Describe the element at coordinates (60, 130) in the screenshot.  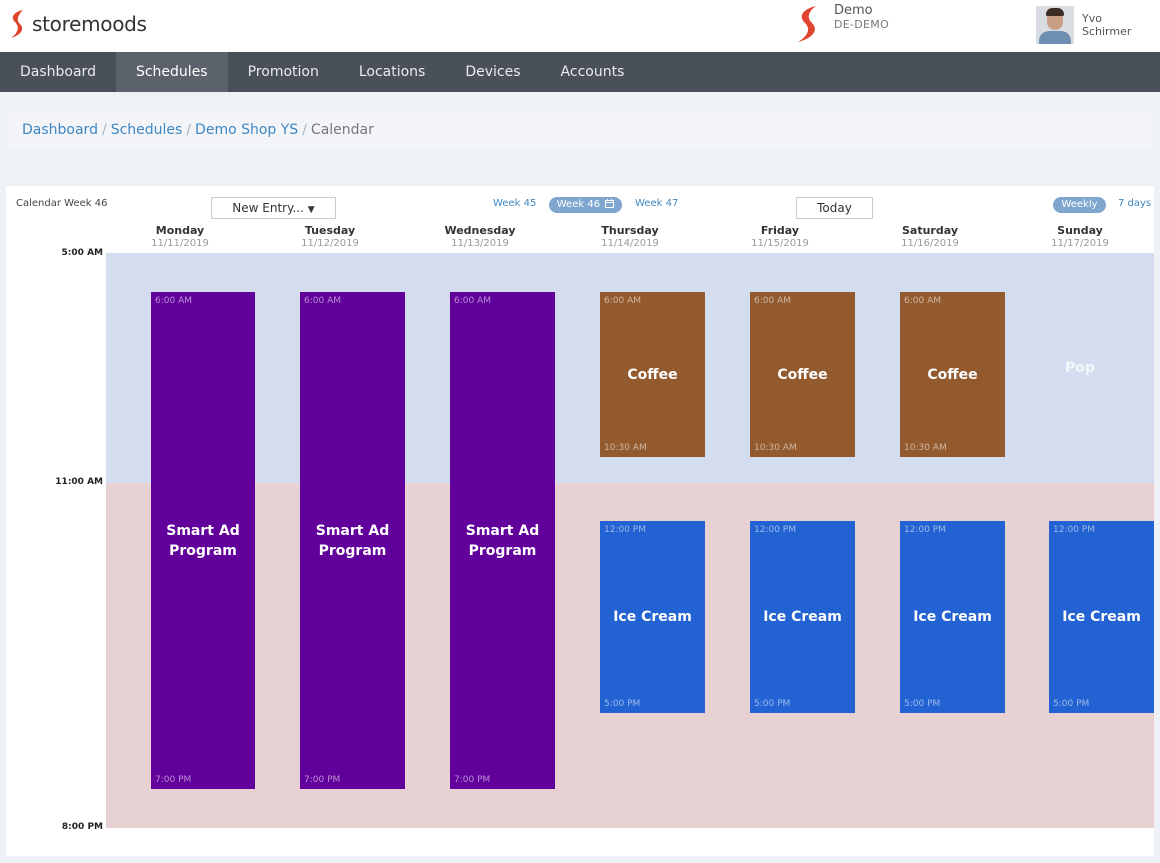
I see `breadcrumb-dashboard: Dashboard` at that location.